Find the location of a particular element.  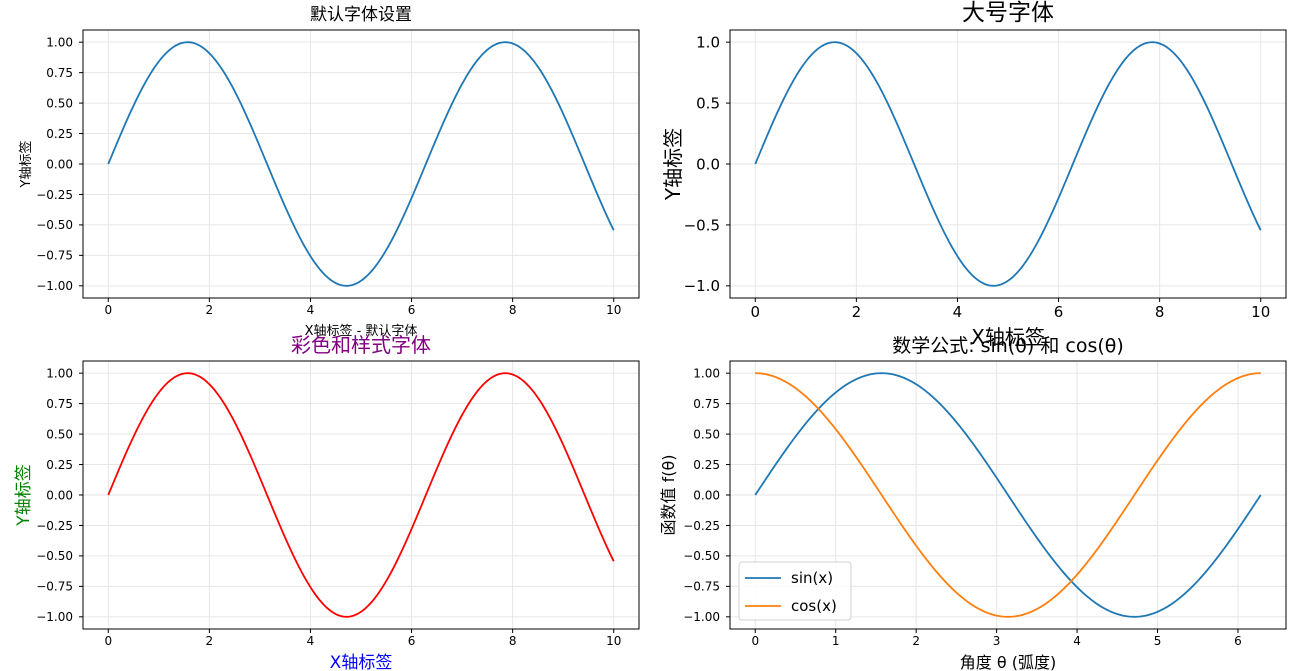

chart-title: 彩色和样式字体 is located at coordinates (361, 345).